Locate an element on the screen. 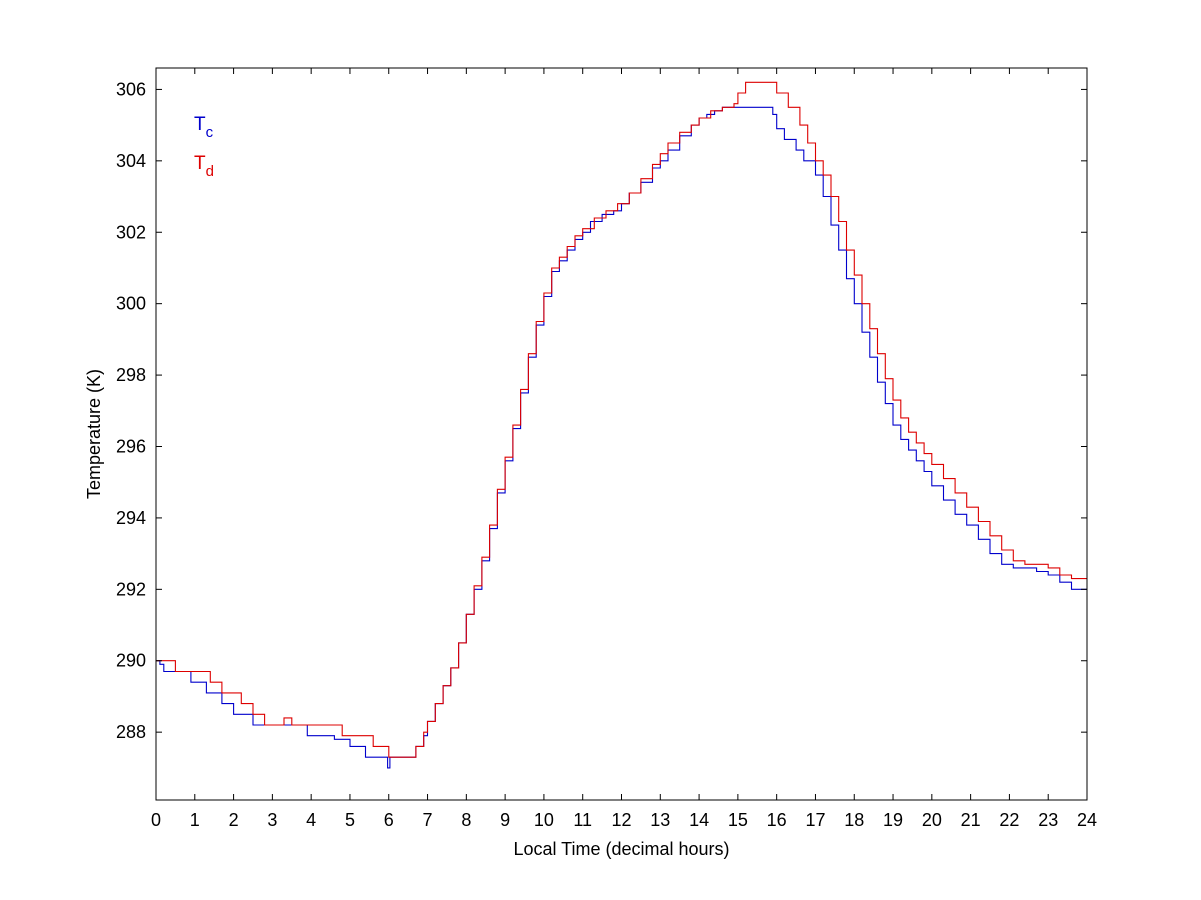 This screenshot has width=1201, height=900. y-tick-label: 302 is located at coordinates (131, 232).